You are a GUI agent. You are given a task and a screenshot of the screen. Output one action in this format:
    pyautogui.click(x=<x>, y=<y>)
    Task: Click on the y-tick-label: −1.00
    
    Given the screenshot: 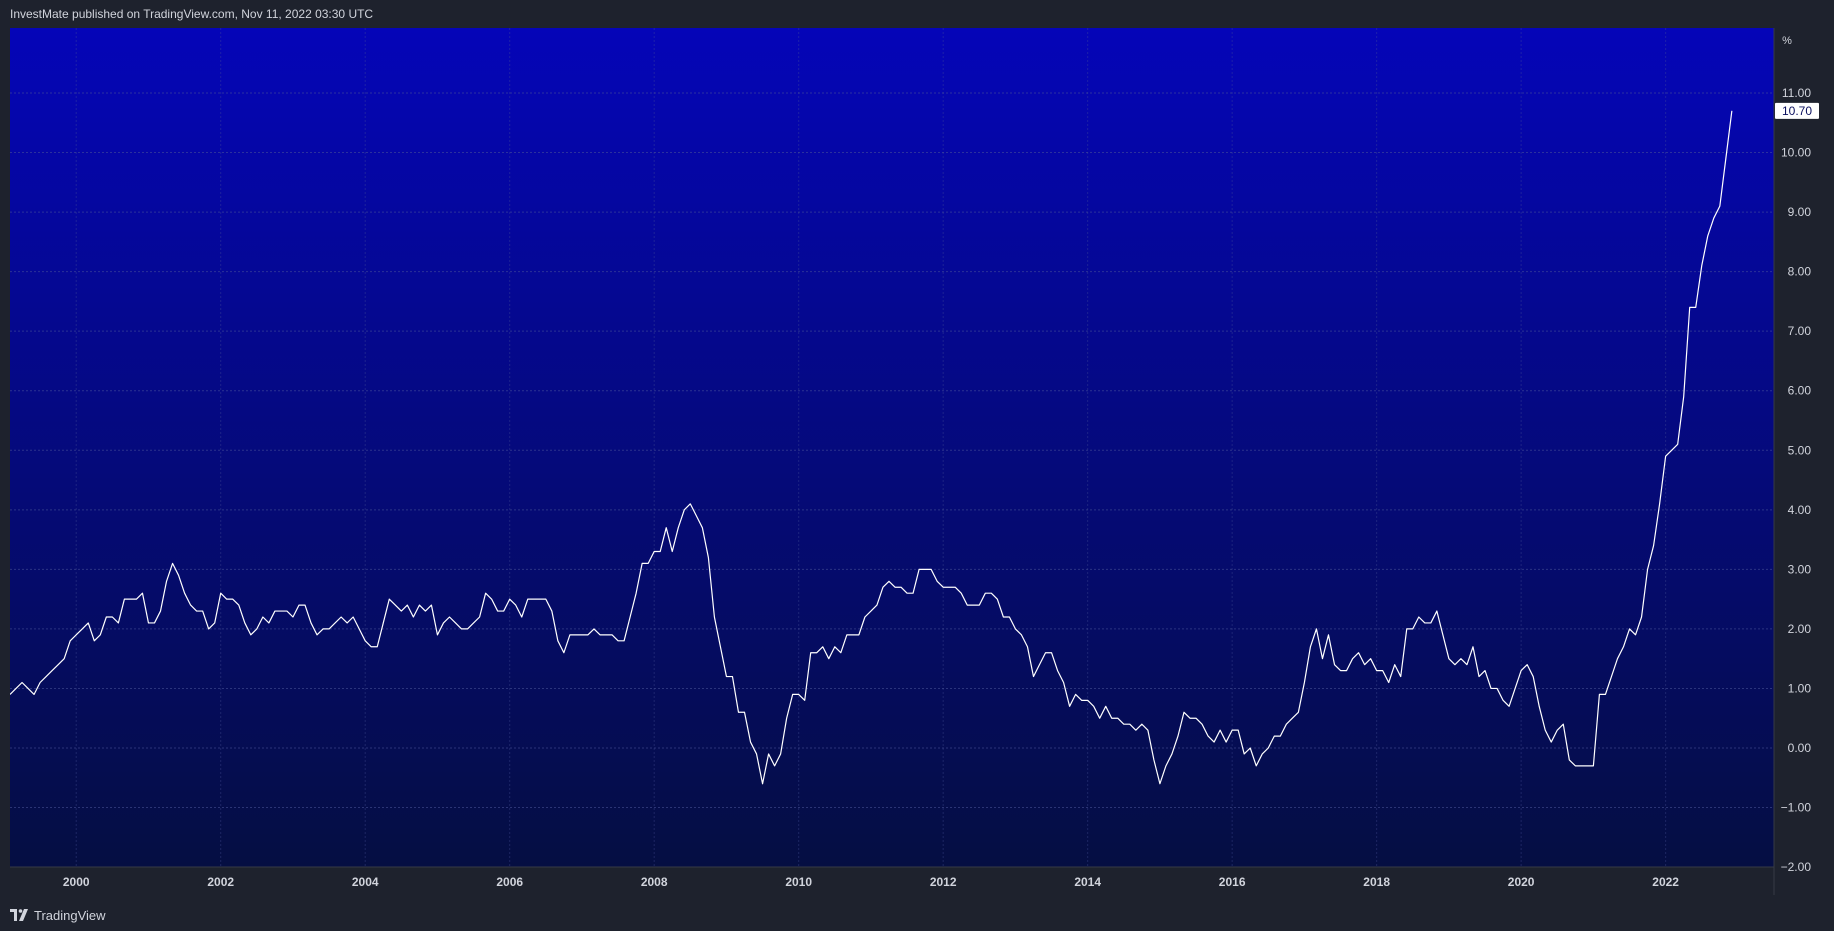 What is the action you would take?
    pyautogui.click(x=1796, y=808)
    